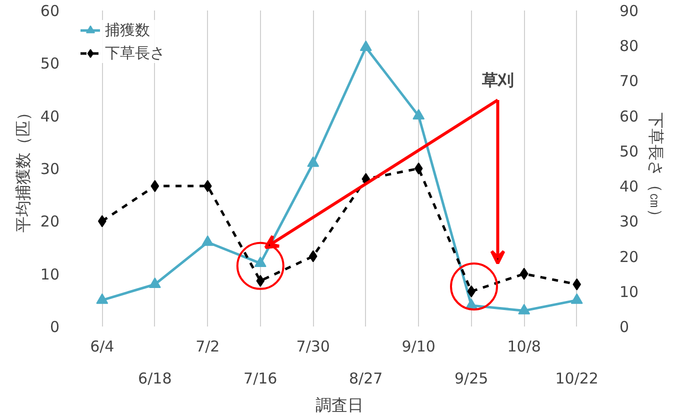 The width and height of the screenshot is (678, 417). I want to click on y-tick-label: 30, so click(50, 169).